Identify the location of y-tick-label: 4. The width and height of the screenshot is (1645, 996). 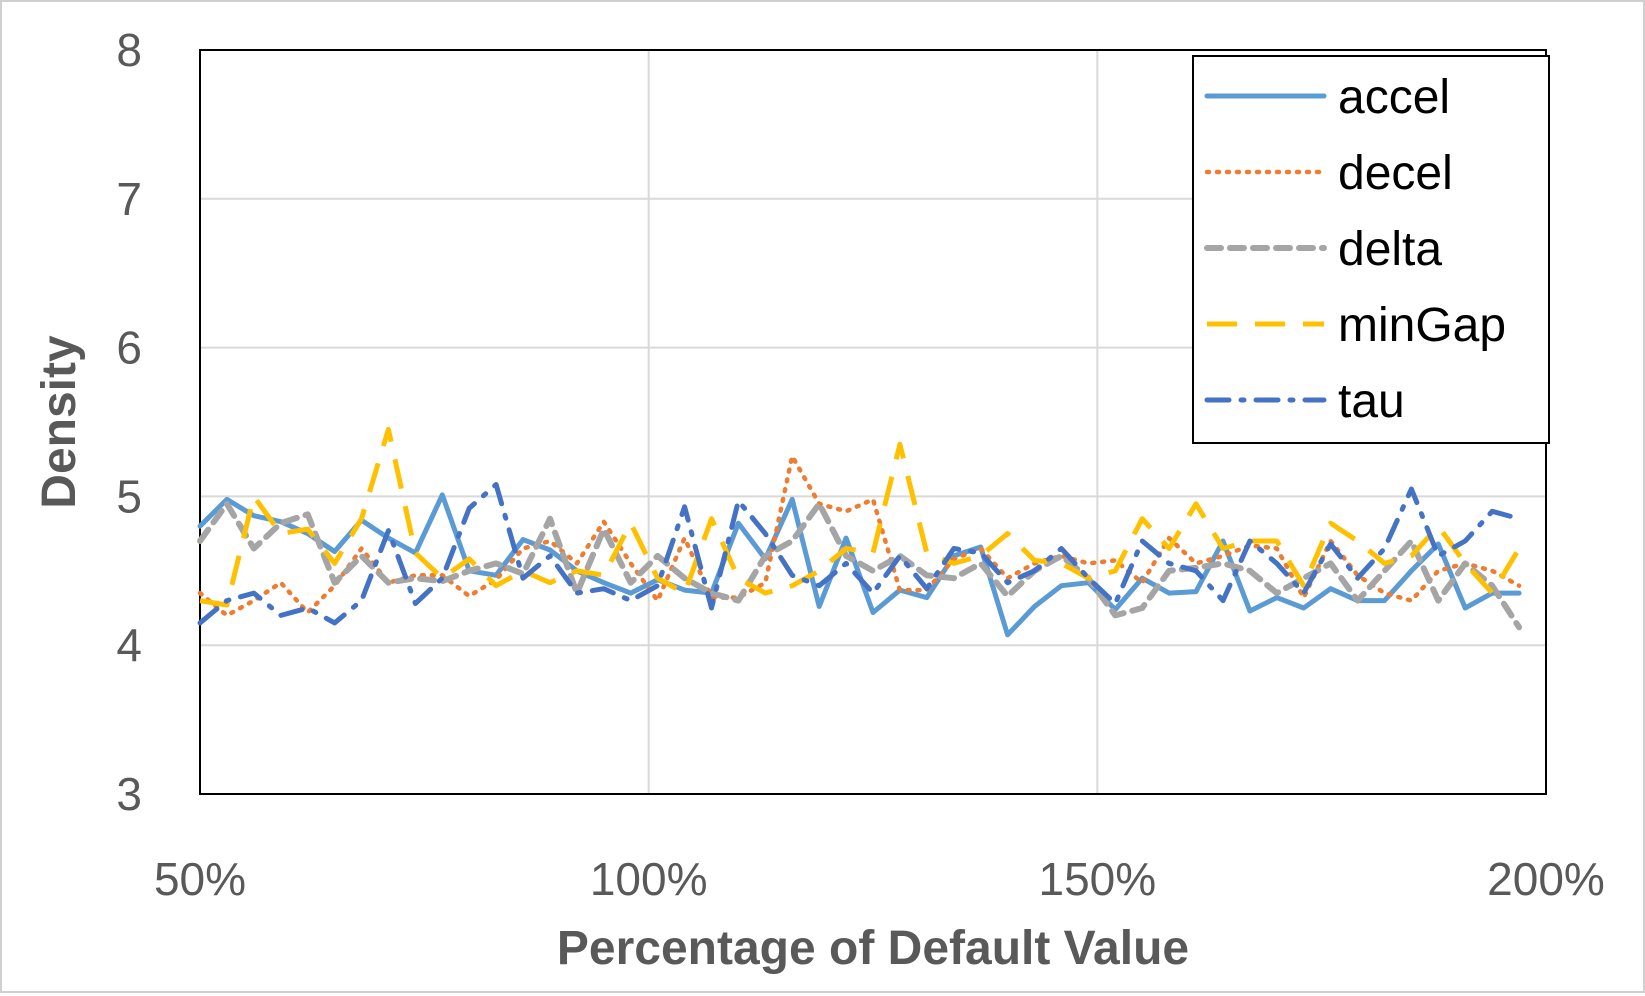
(129, 645).